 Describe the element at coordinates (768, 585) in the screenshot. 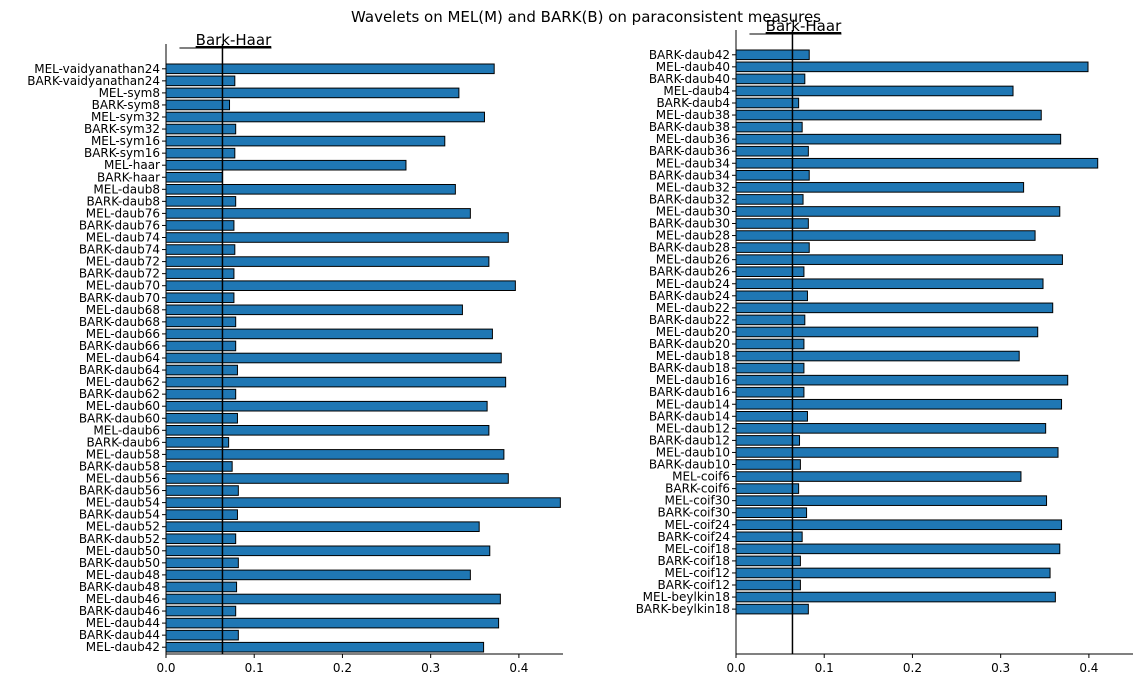

I see `right-bar-bark-coif12` at that location.